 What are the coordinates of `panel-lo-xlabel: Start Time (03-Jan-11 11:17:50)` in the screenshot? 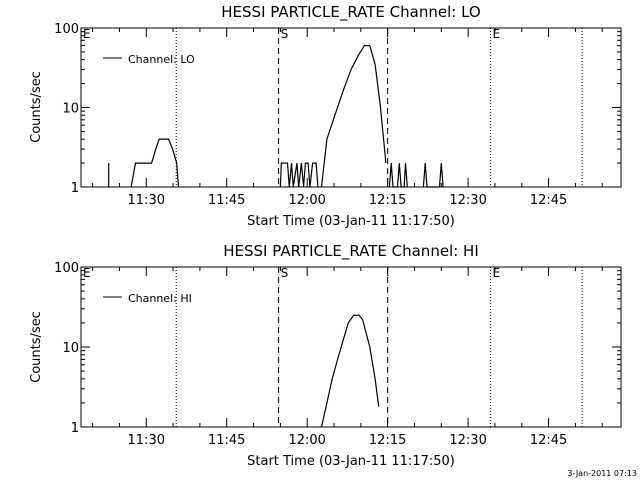 It's located at (351, 221).